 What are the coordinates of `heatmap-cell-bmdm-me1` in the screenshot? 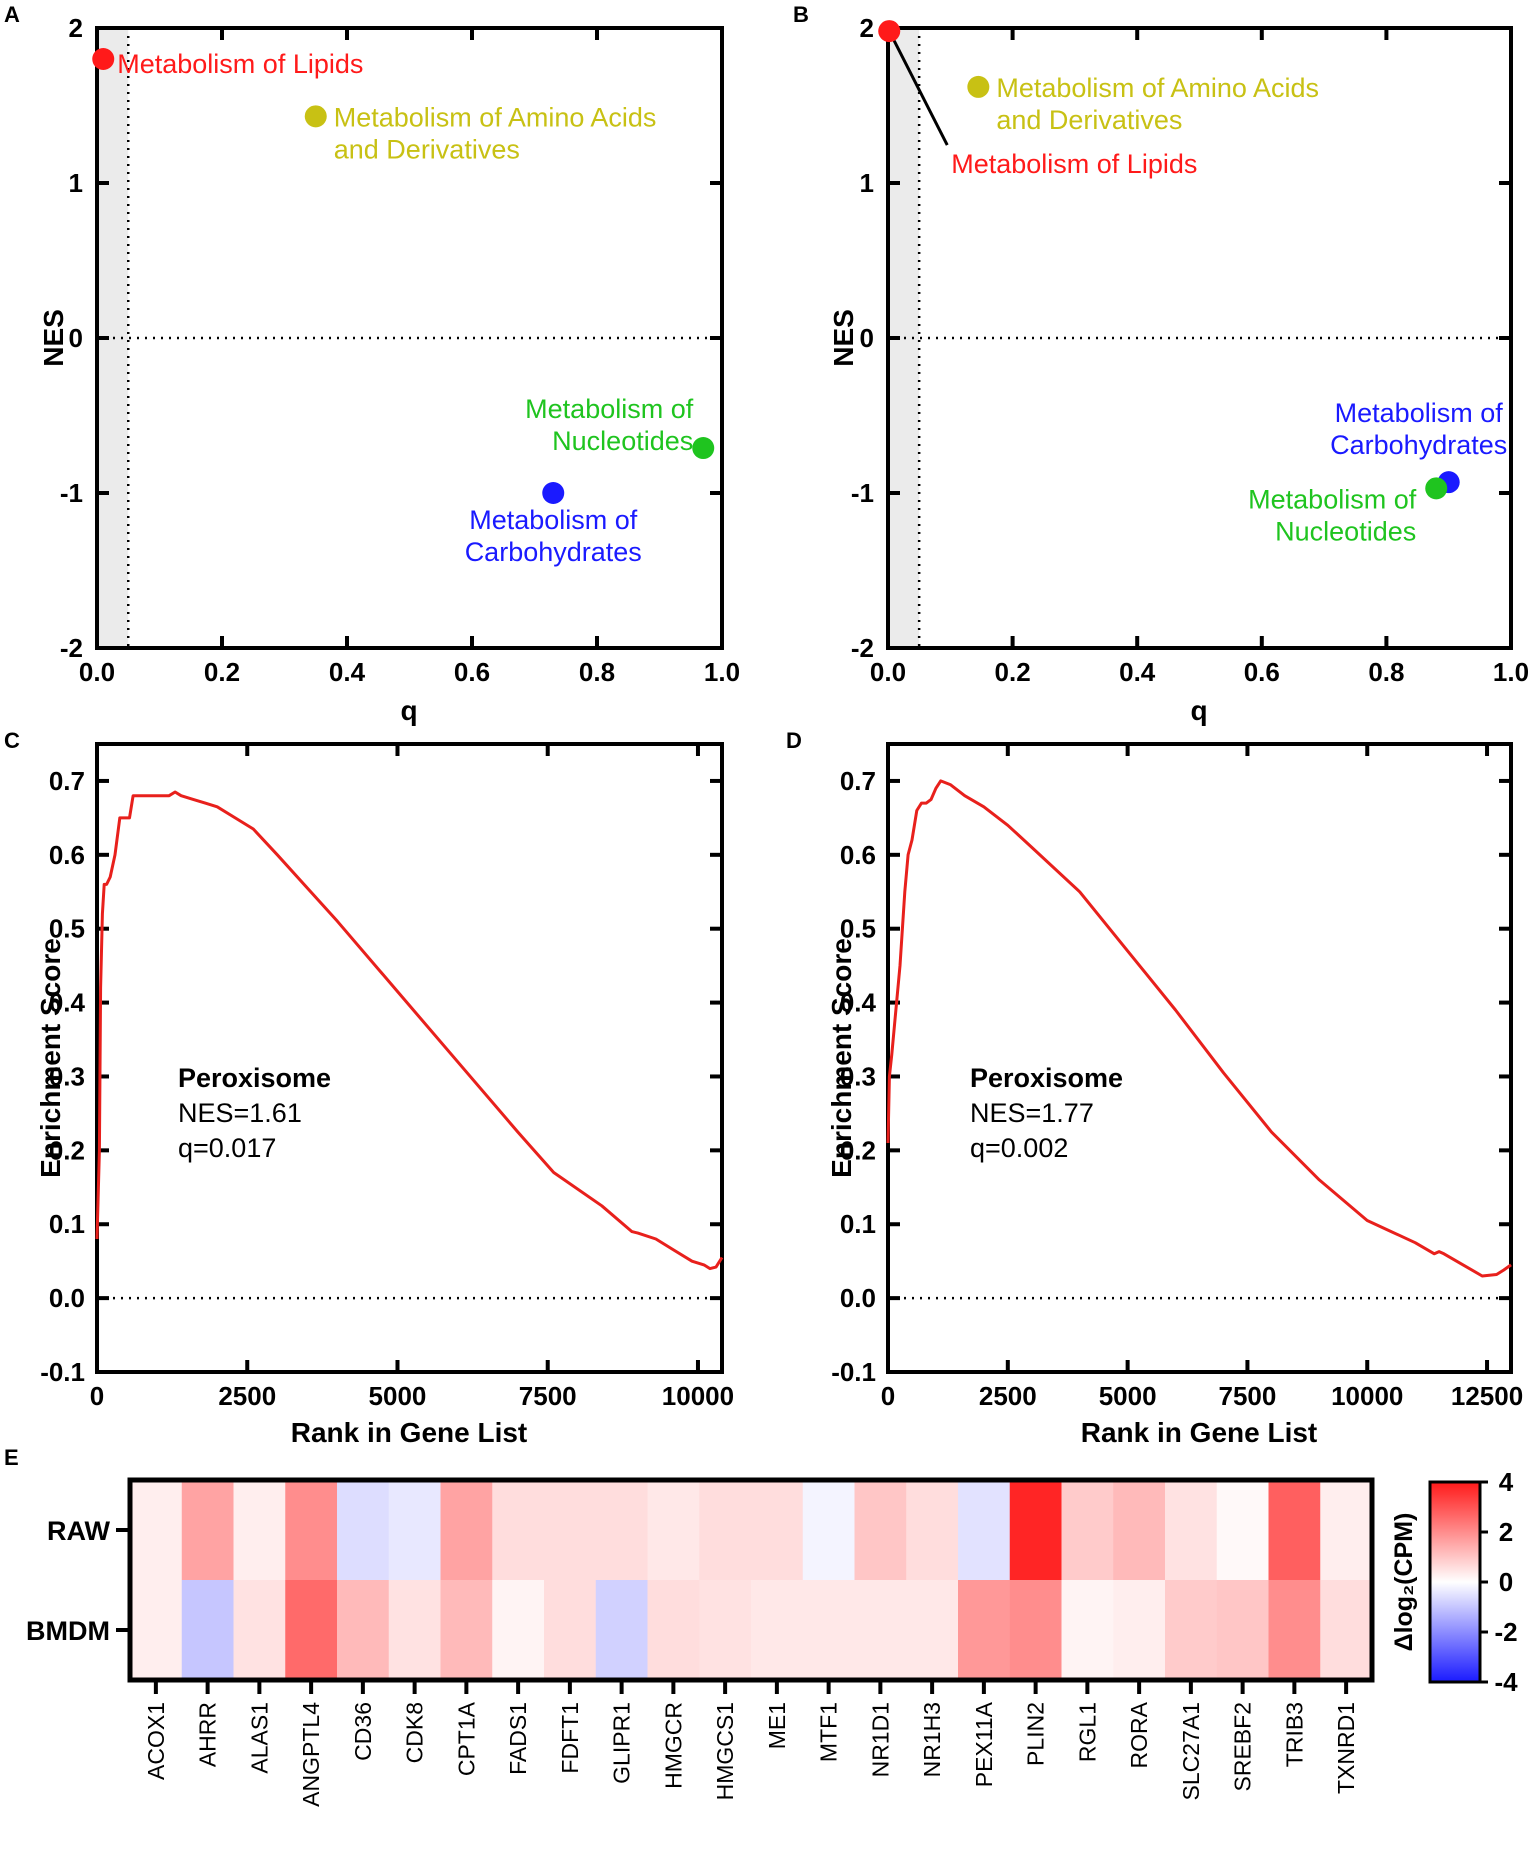 It's located at (777, 1630).